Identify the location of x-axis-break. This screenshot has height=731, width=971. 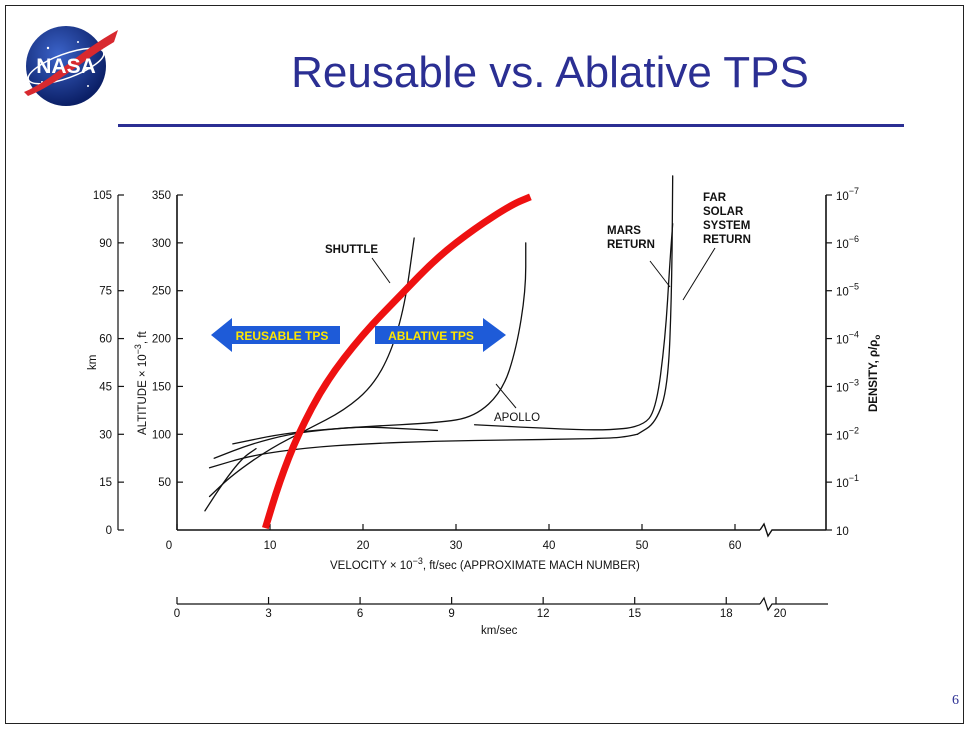
(792, 530).